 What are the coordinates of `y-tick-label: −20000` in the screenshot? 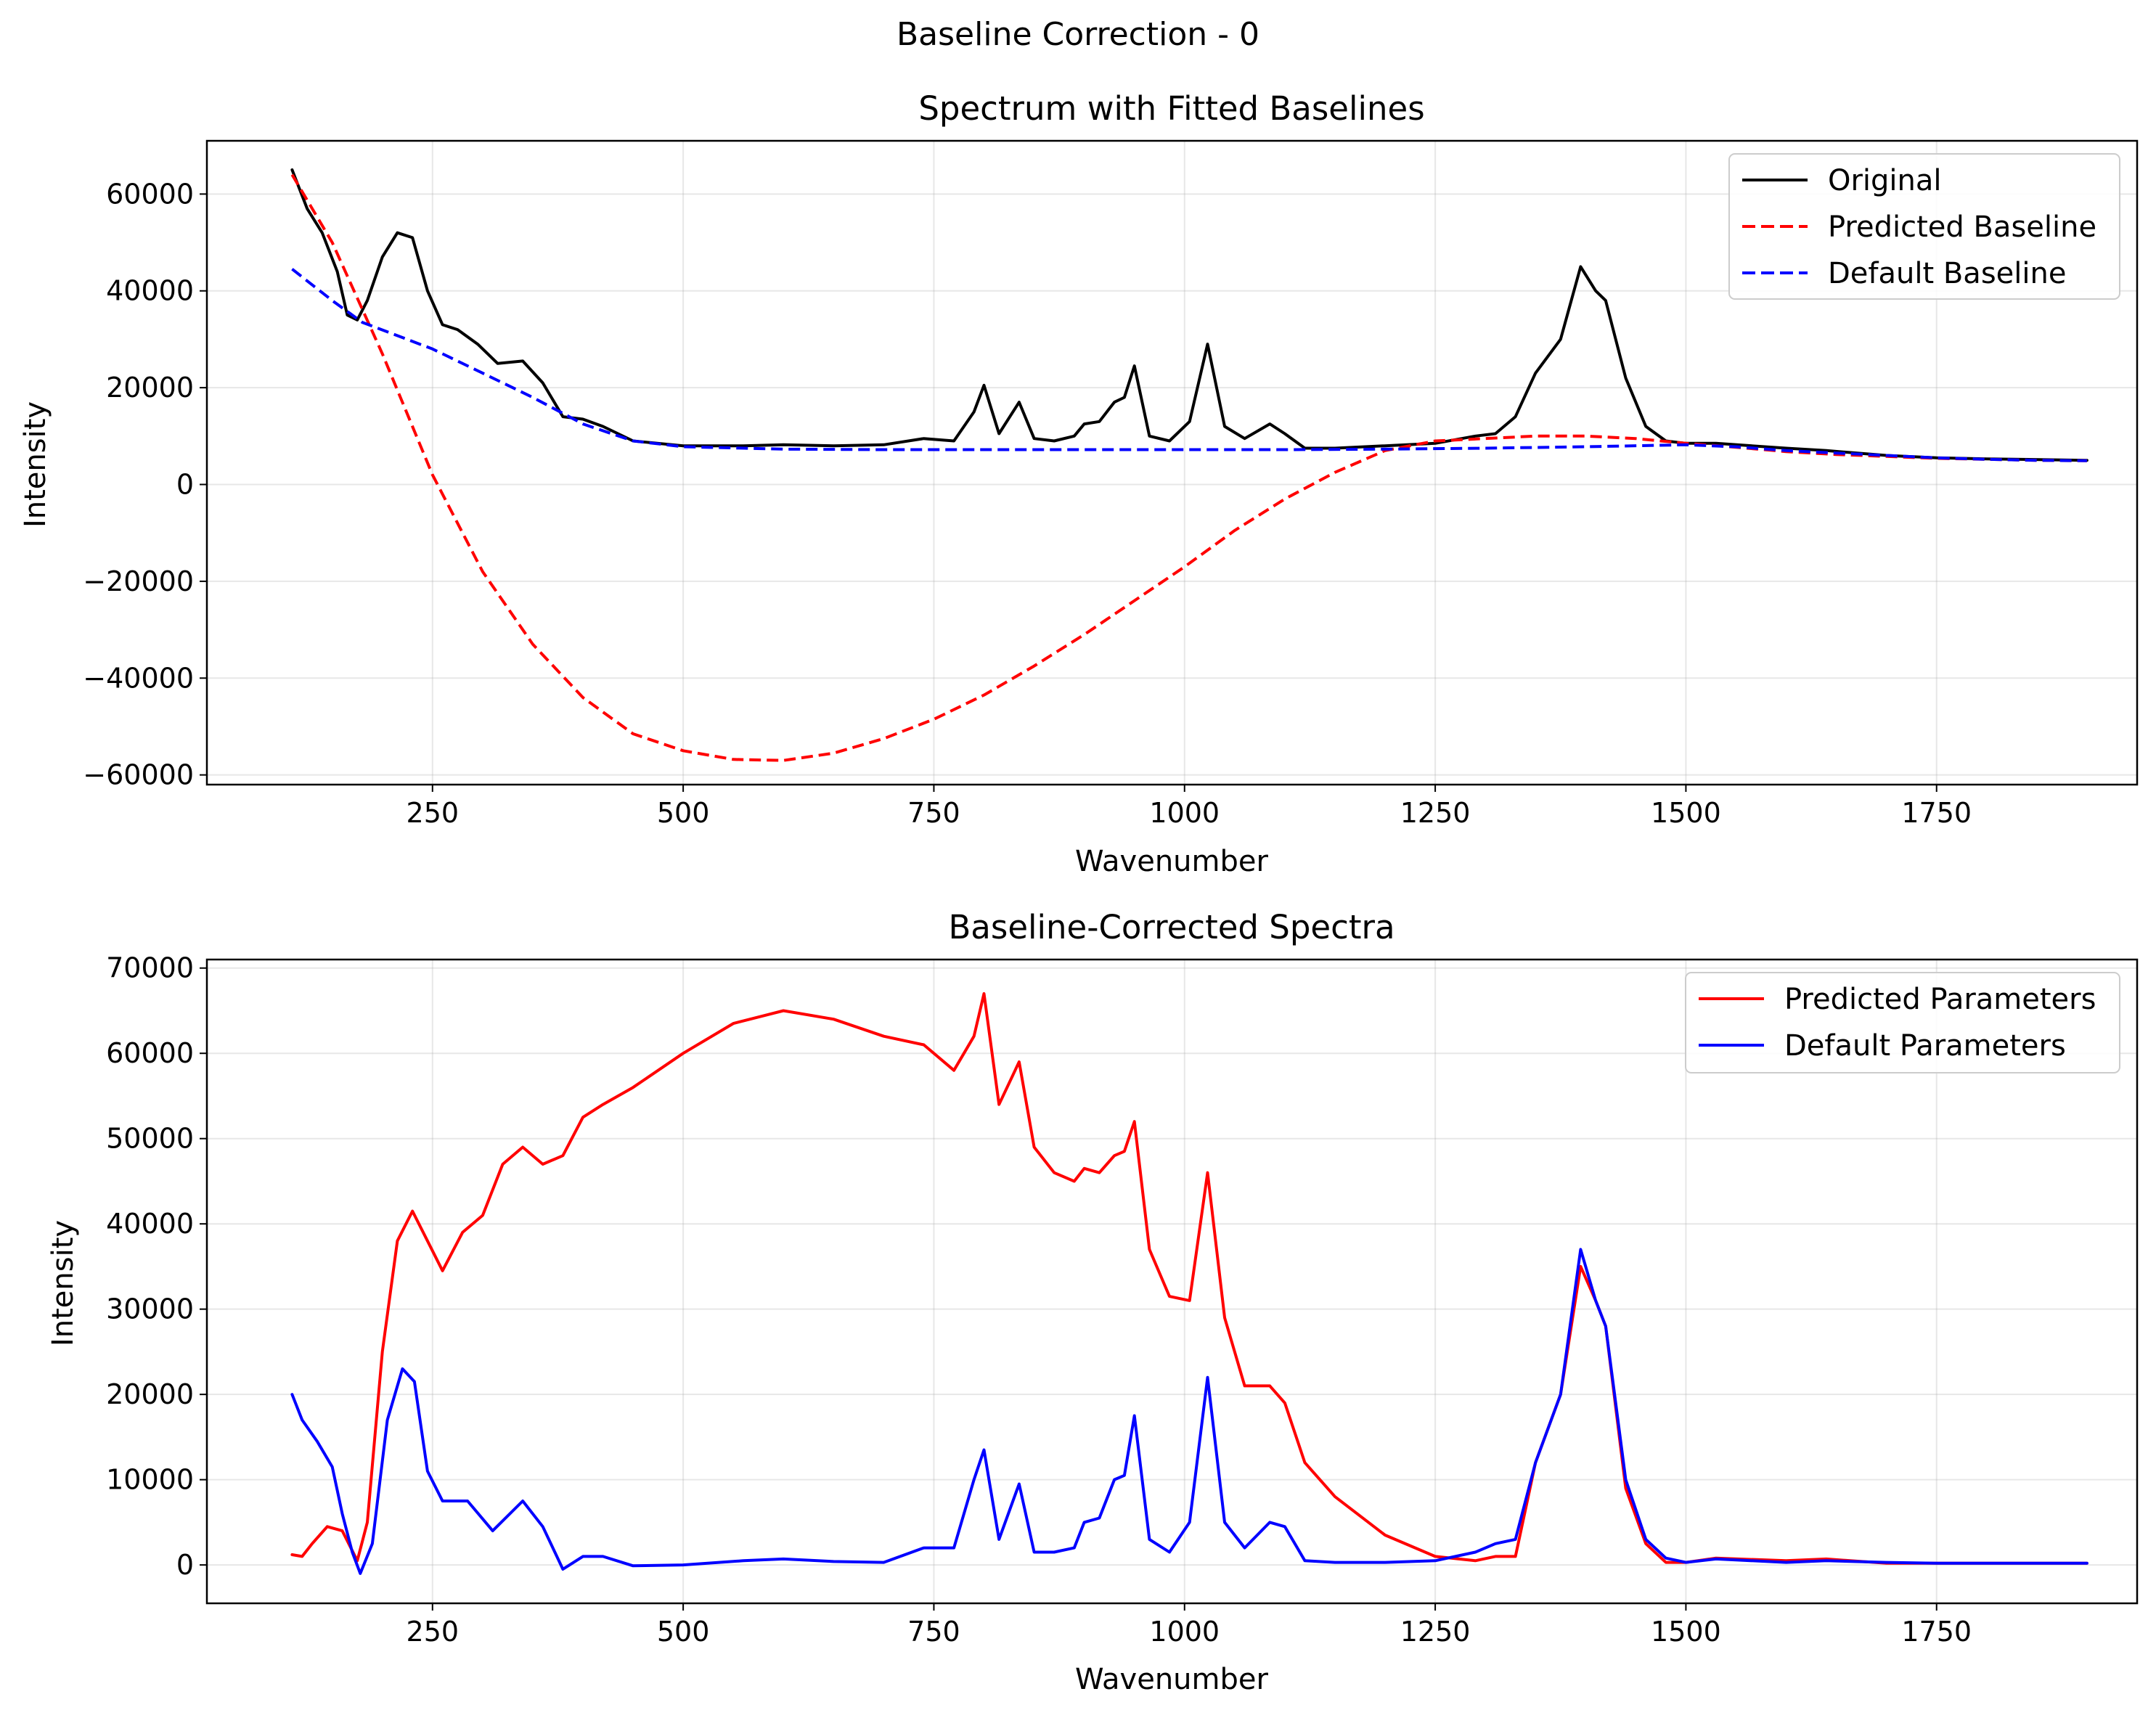 It's located at (139, 581).